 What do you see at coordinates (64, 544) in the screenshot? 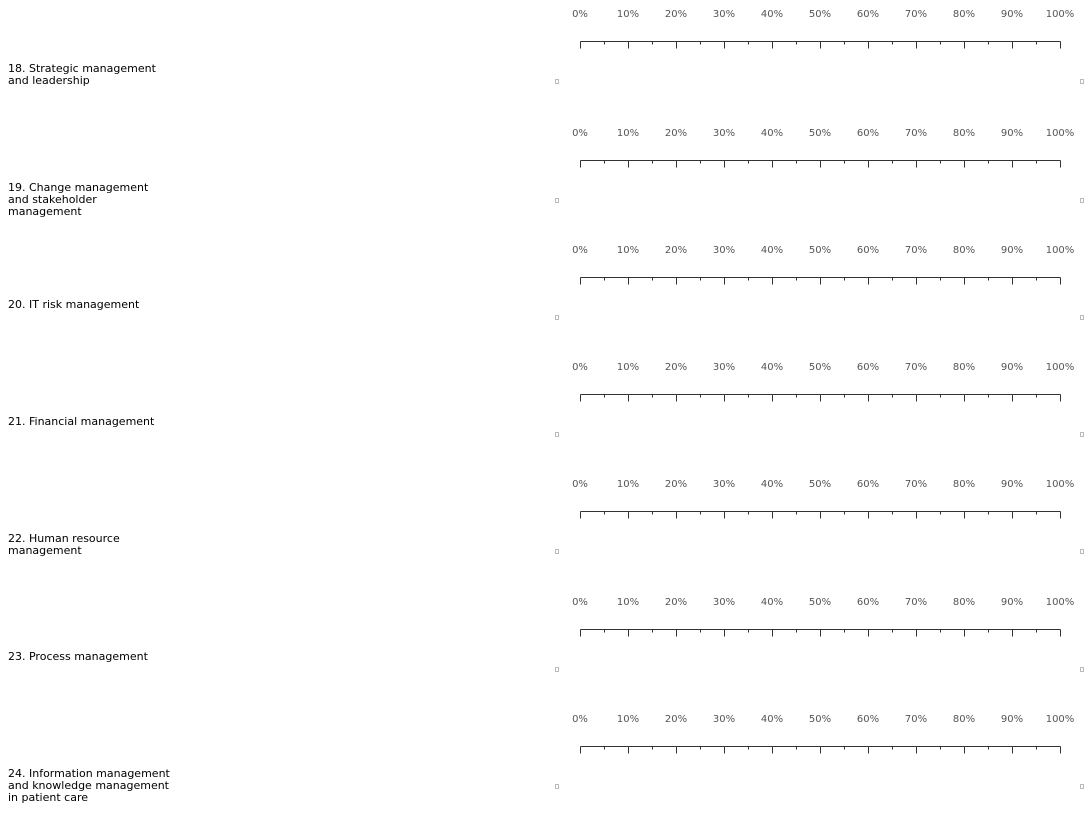
I see `question-label: 22. Human resource management` at bounding box center [64, 544].